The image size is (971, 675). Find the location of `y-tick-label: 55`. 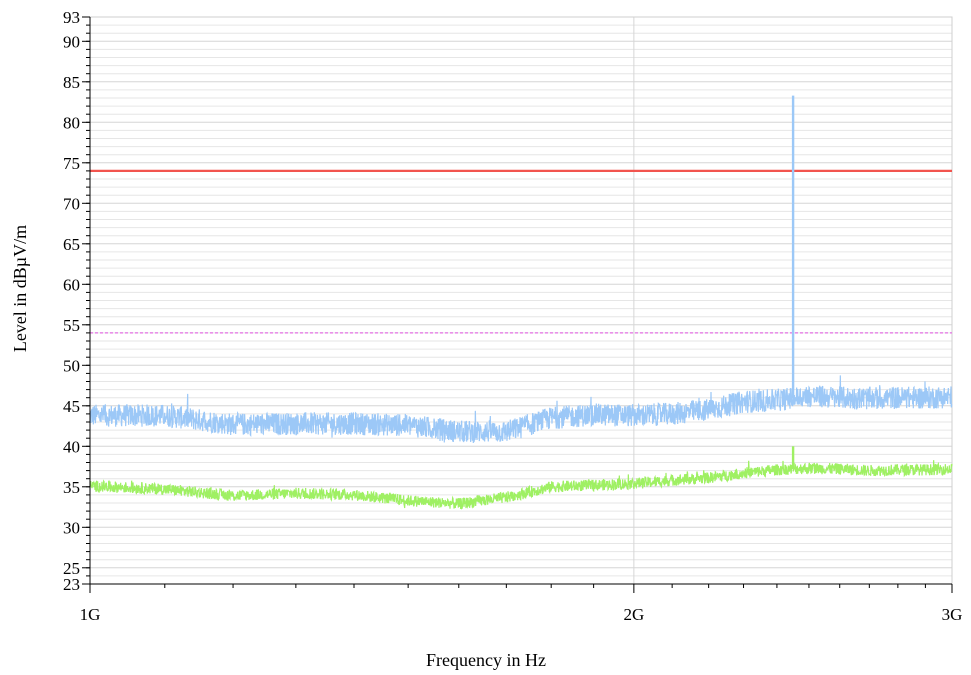

y-tick-label: 55 is located at coordinates (71, 325).